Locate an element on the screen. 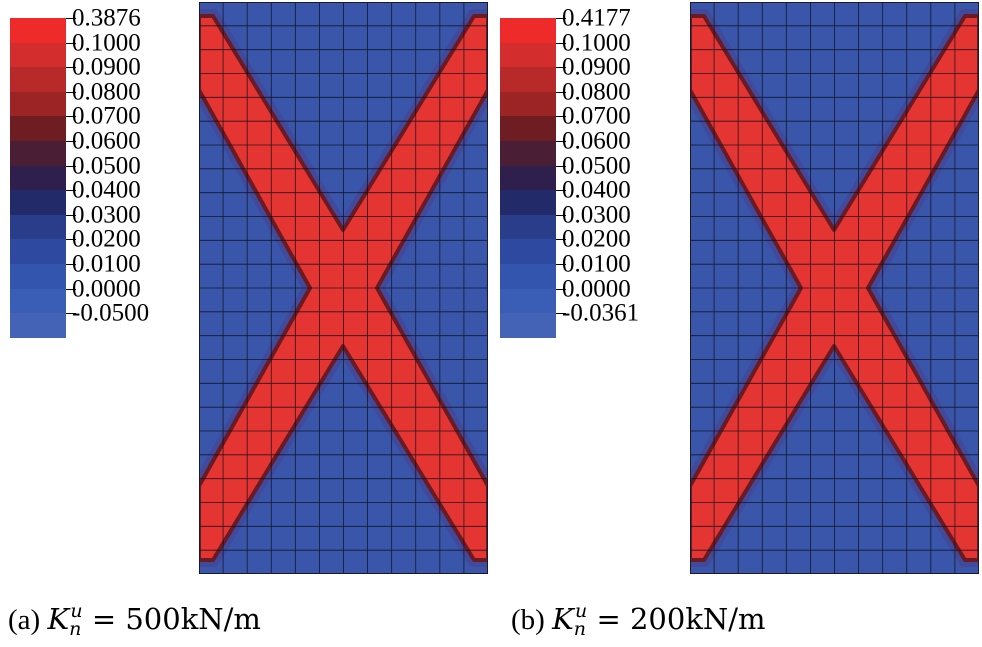 This screenshot has height=647, width=982. legend-bar-a is located at coordinates (43, 178).